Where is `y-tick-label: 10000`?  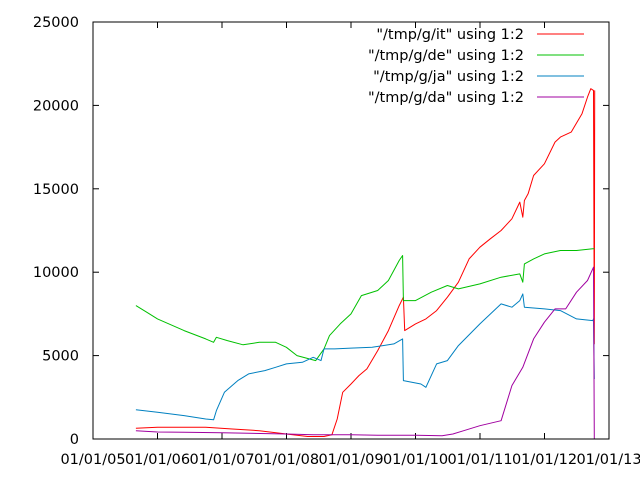
y-tick-label: 10000 is located at coordinates (56, 273).